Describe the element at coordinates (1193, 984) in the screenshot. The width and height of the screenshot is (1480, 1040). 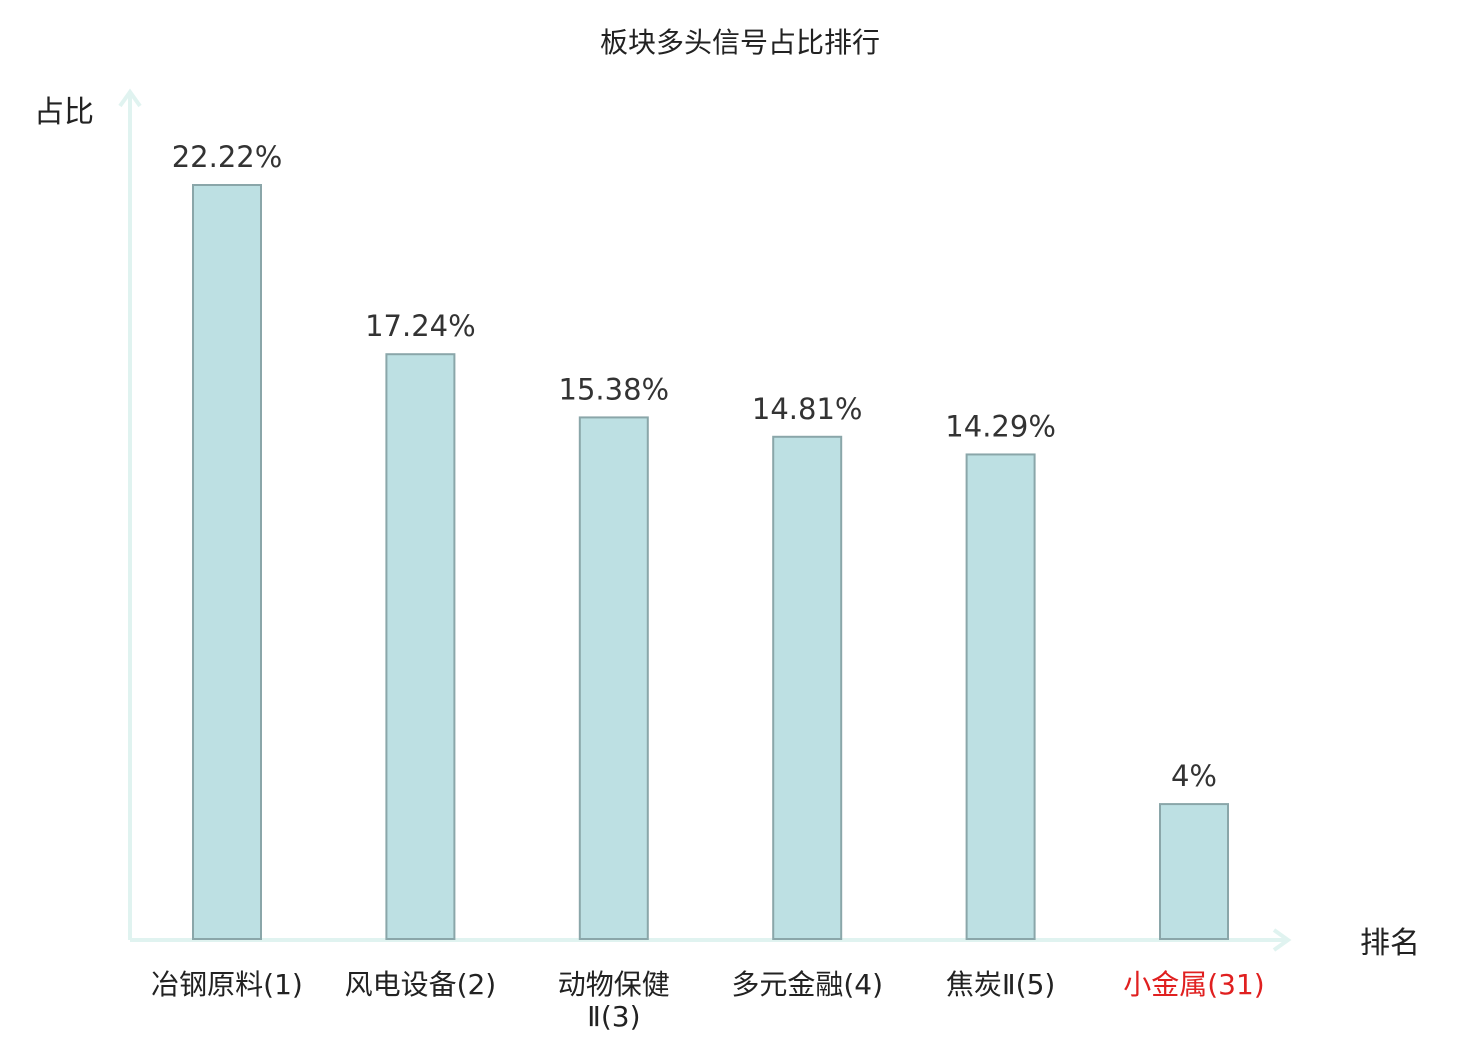
I see `category-label: 小金属(31)` at that location.